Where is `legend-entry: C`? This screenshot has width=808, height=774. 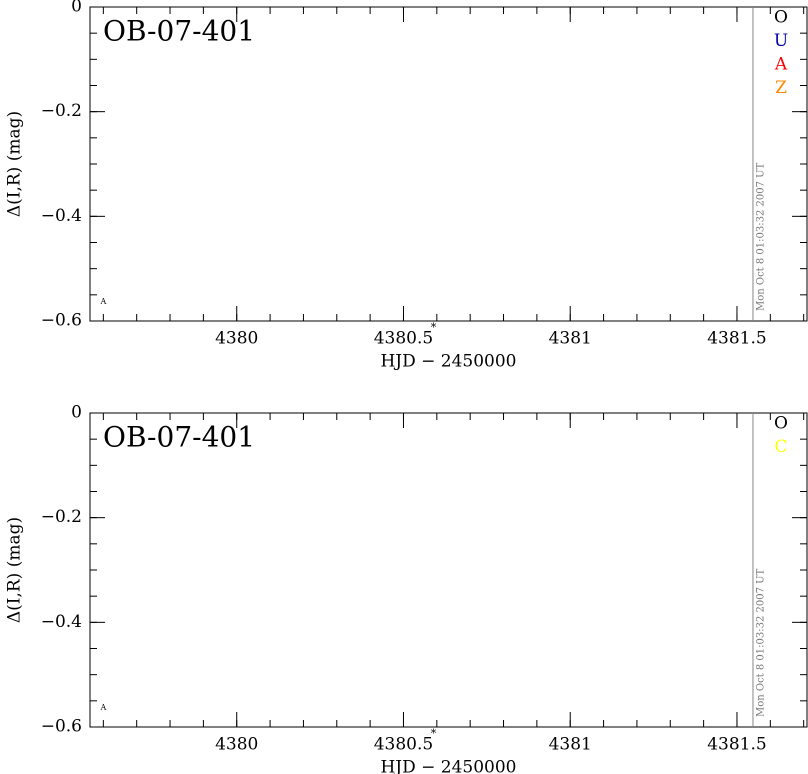
legend-entry: C is located at coordinates (780, 447).